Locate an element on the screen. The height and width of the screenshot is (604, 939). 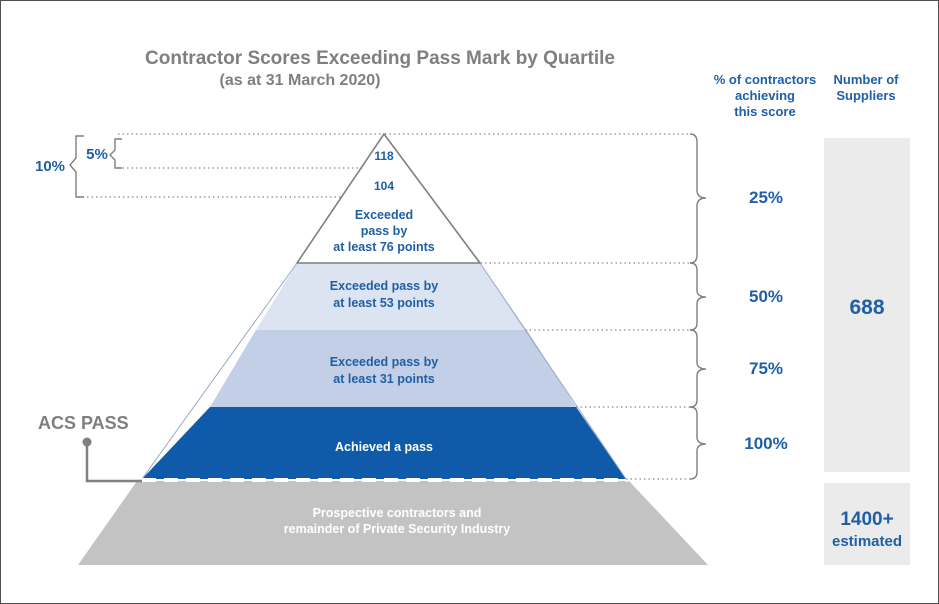
percent-header-line: achieving is located at coordinates (765, 95).